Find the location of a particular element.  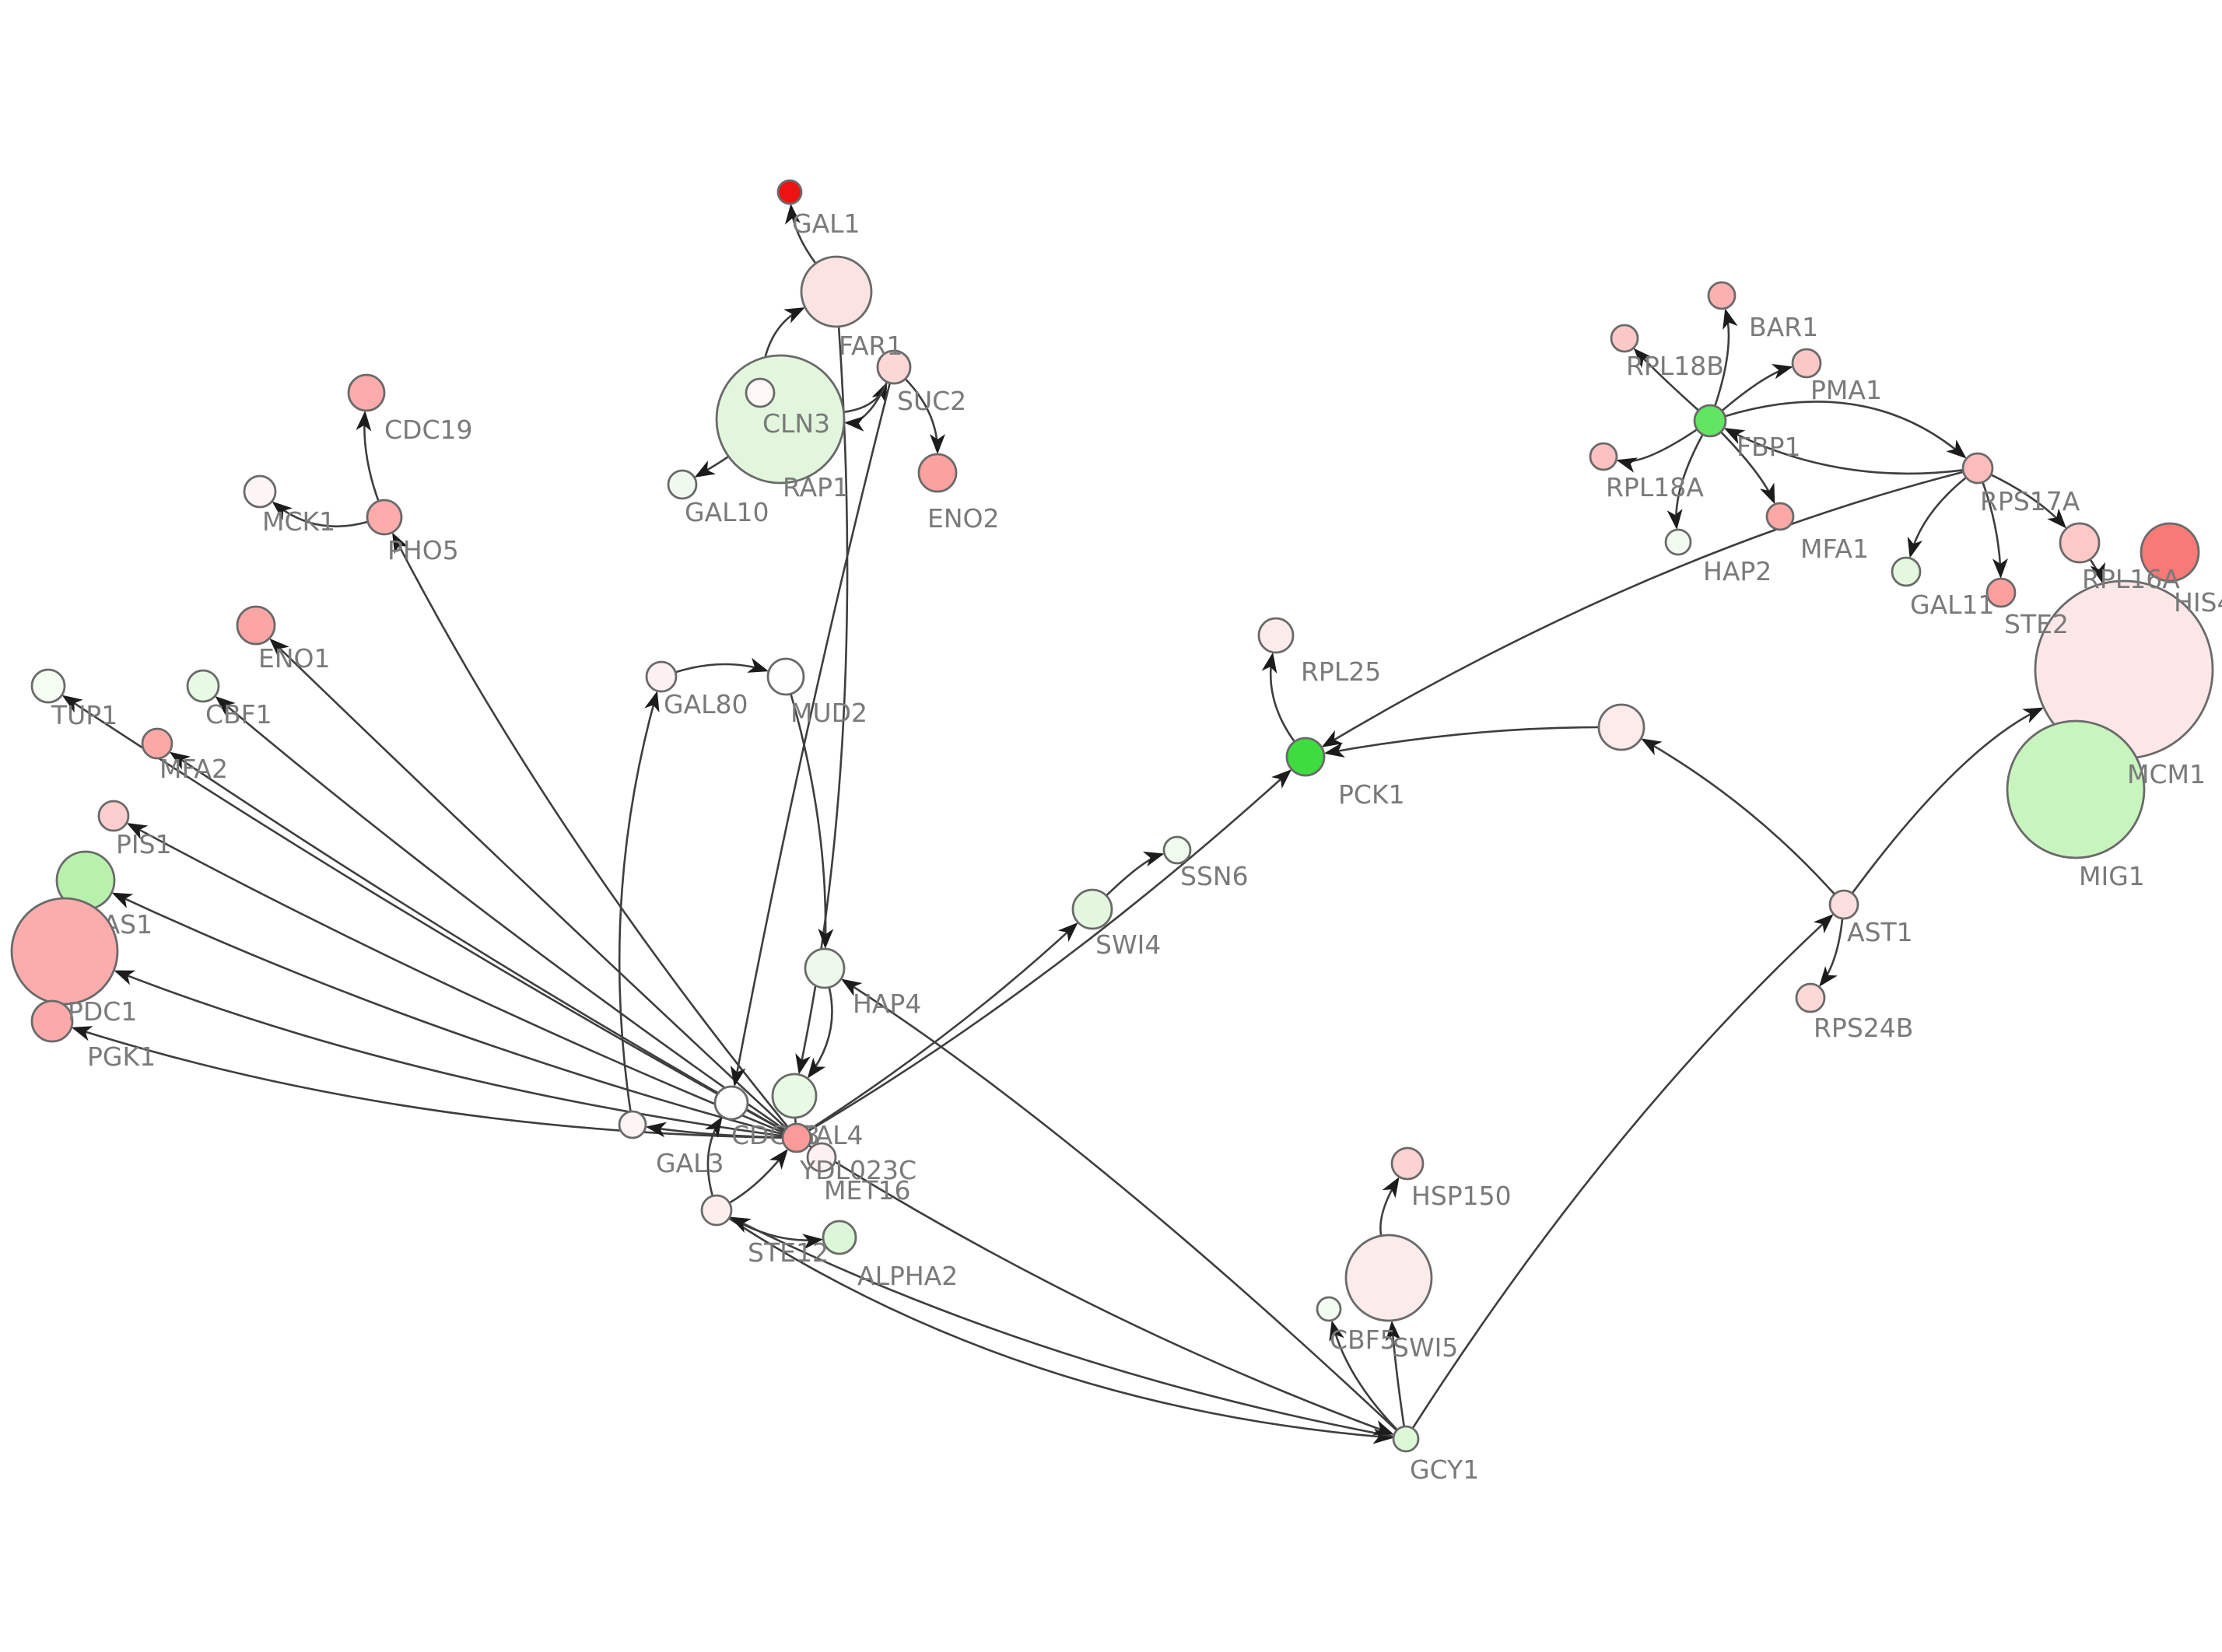

edge-YDL023C-PDC1 is located at coordinates (449, 1053).